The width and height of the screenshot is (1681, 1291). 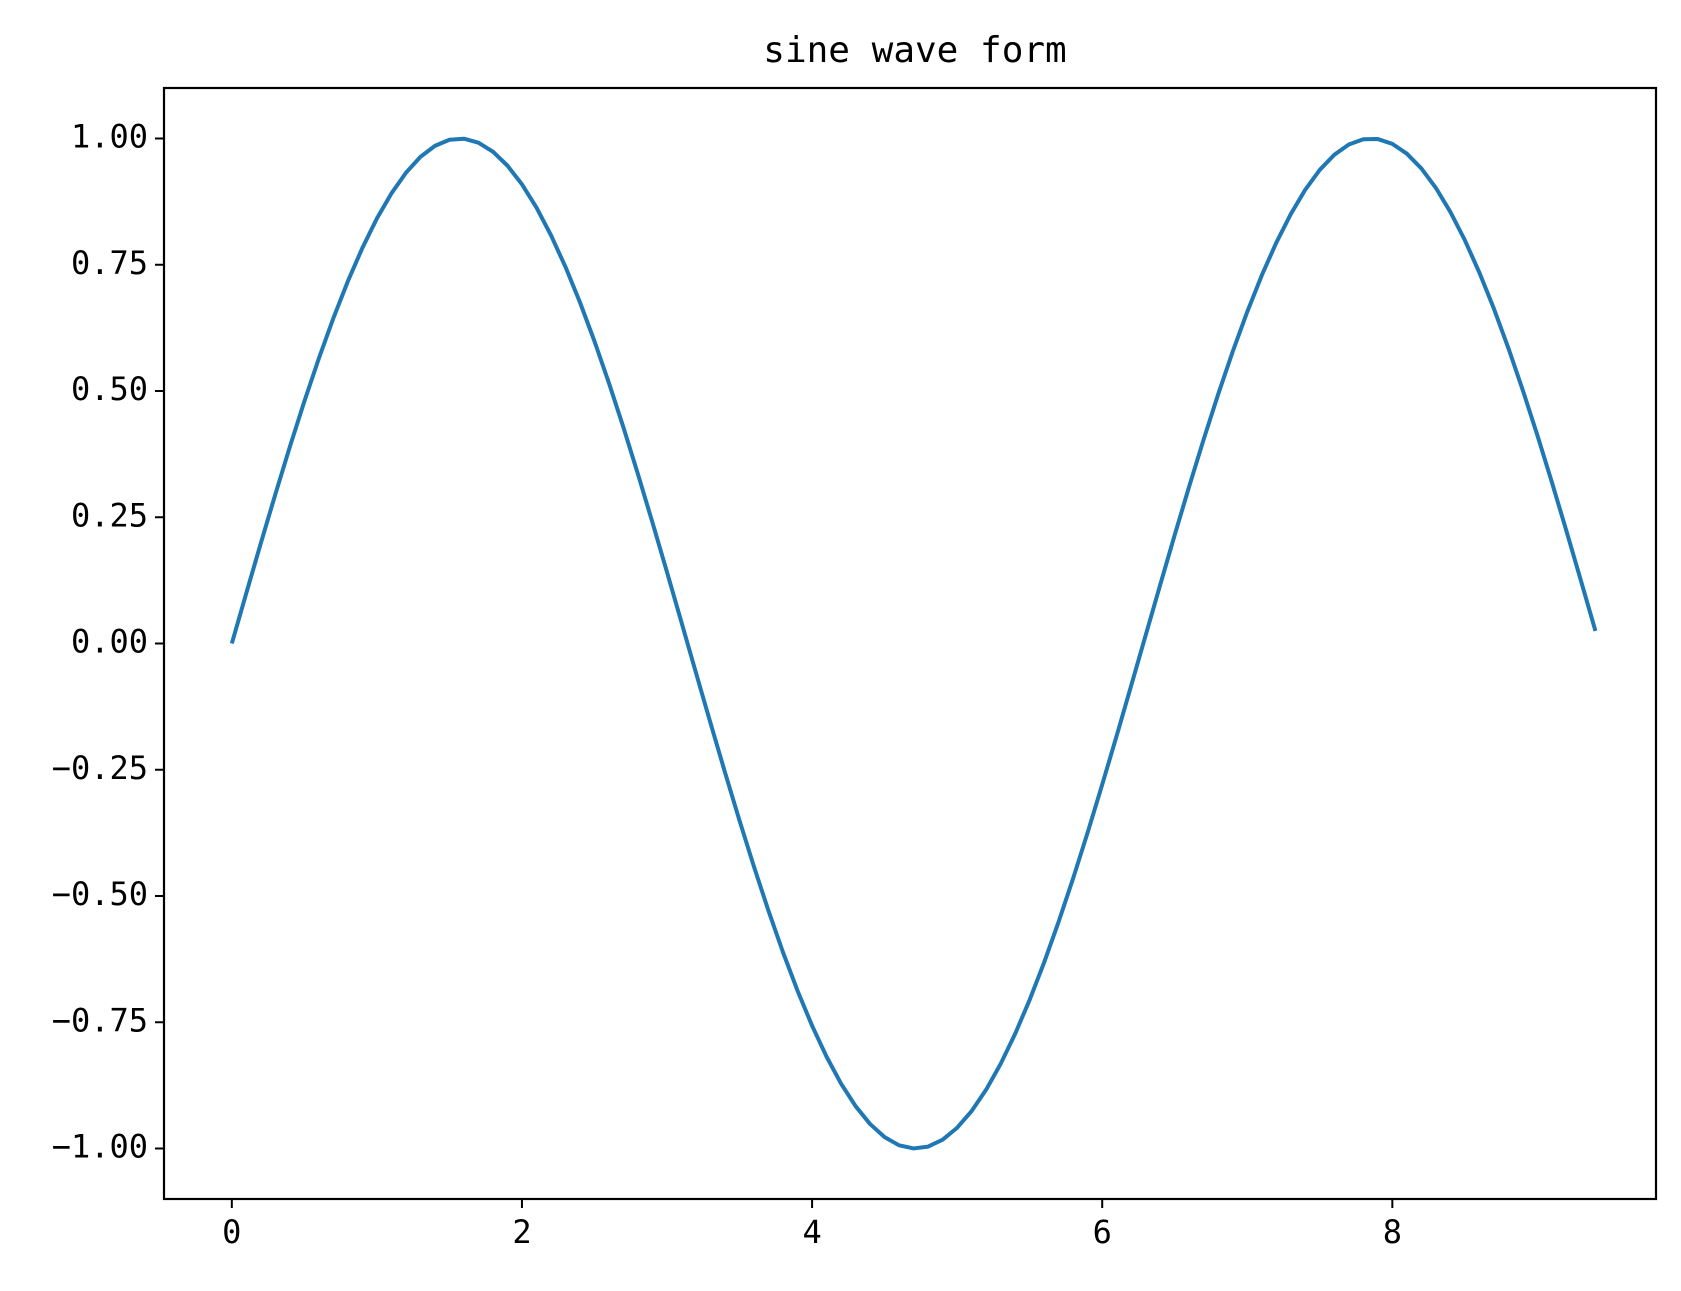 What do you see at coordinates (109, 137) in the screenshot?
I see `y-tick-label: 1.00` at bounding box center [109, 137].